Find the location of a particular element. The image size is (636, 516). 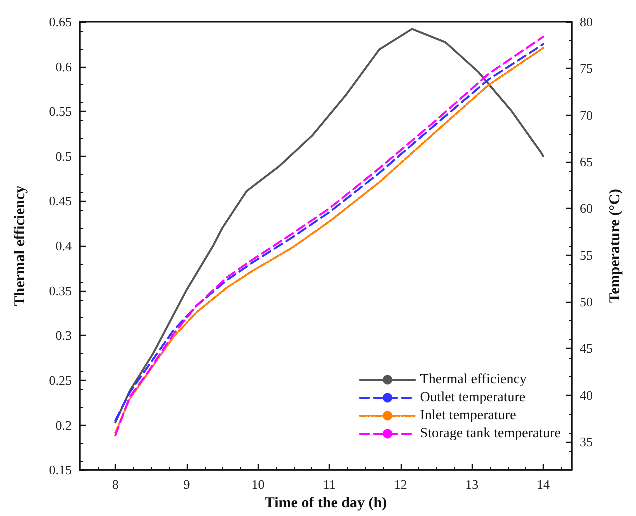

y2-tick-label: 50 is located at coordinates (586, 302).